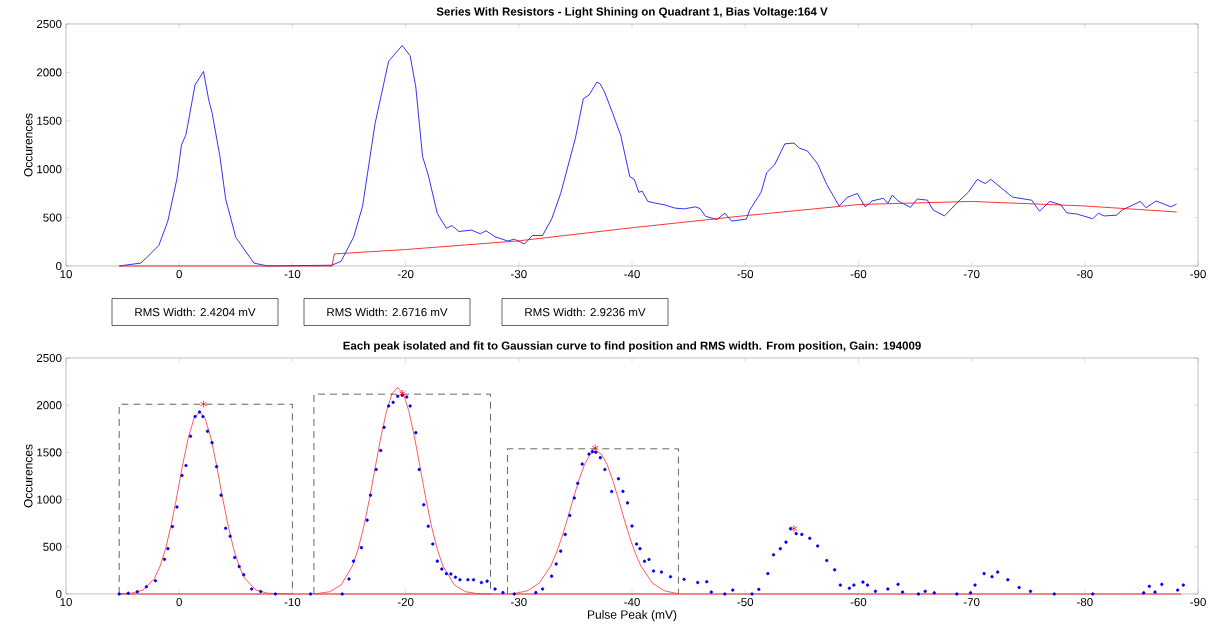 The width and height of the screenshot is (1208, 640). Describe the element at coordinates (387, 312) in the screenshot. I see `text: RMS Width: 2.6716 mV` at that location.